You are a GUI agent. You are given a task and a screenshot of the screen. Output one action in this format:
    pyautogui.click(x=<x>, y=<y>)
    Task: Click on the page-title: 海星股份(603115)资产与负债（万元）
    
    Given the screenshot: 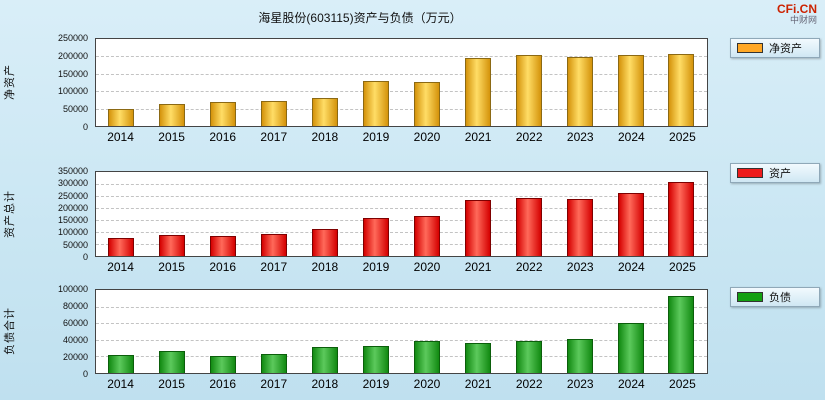 What is the action you would take?
    pyautogui.click(x=360, y=18)
    